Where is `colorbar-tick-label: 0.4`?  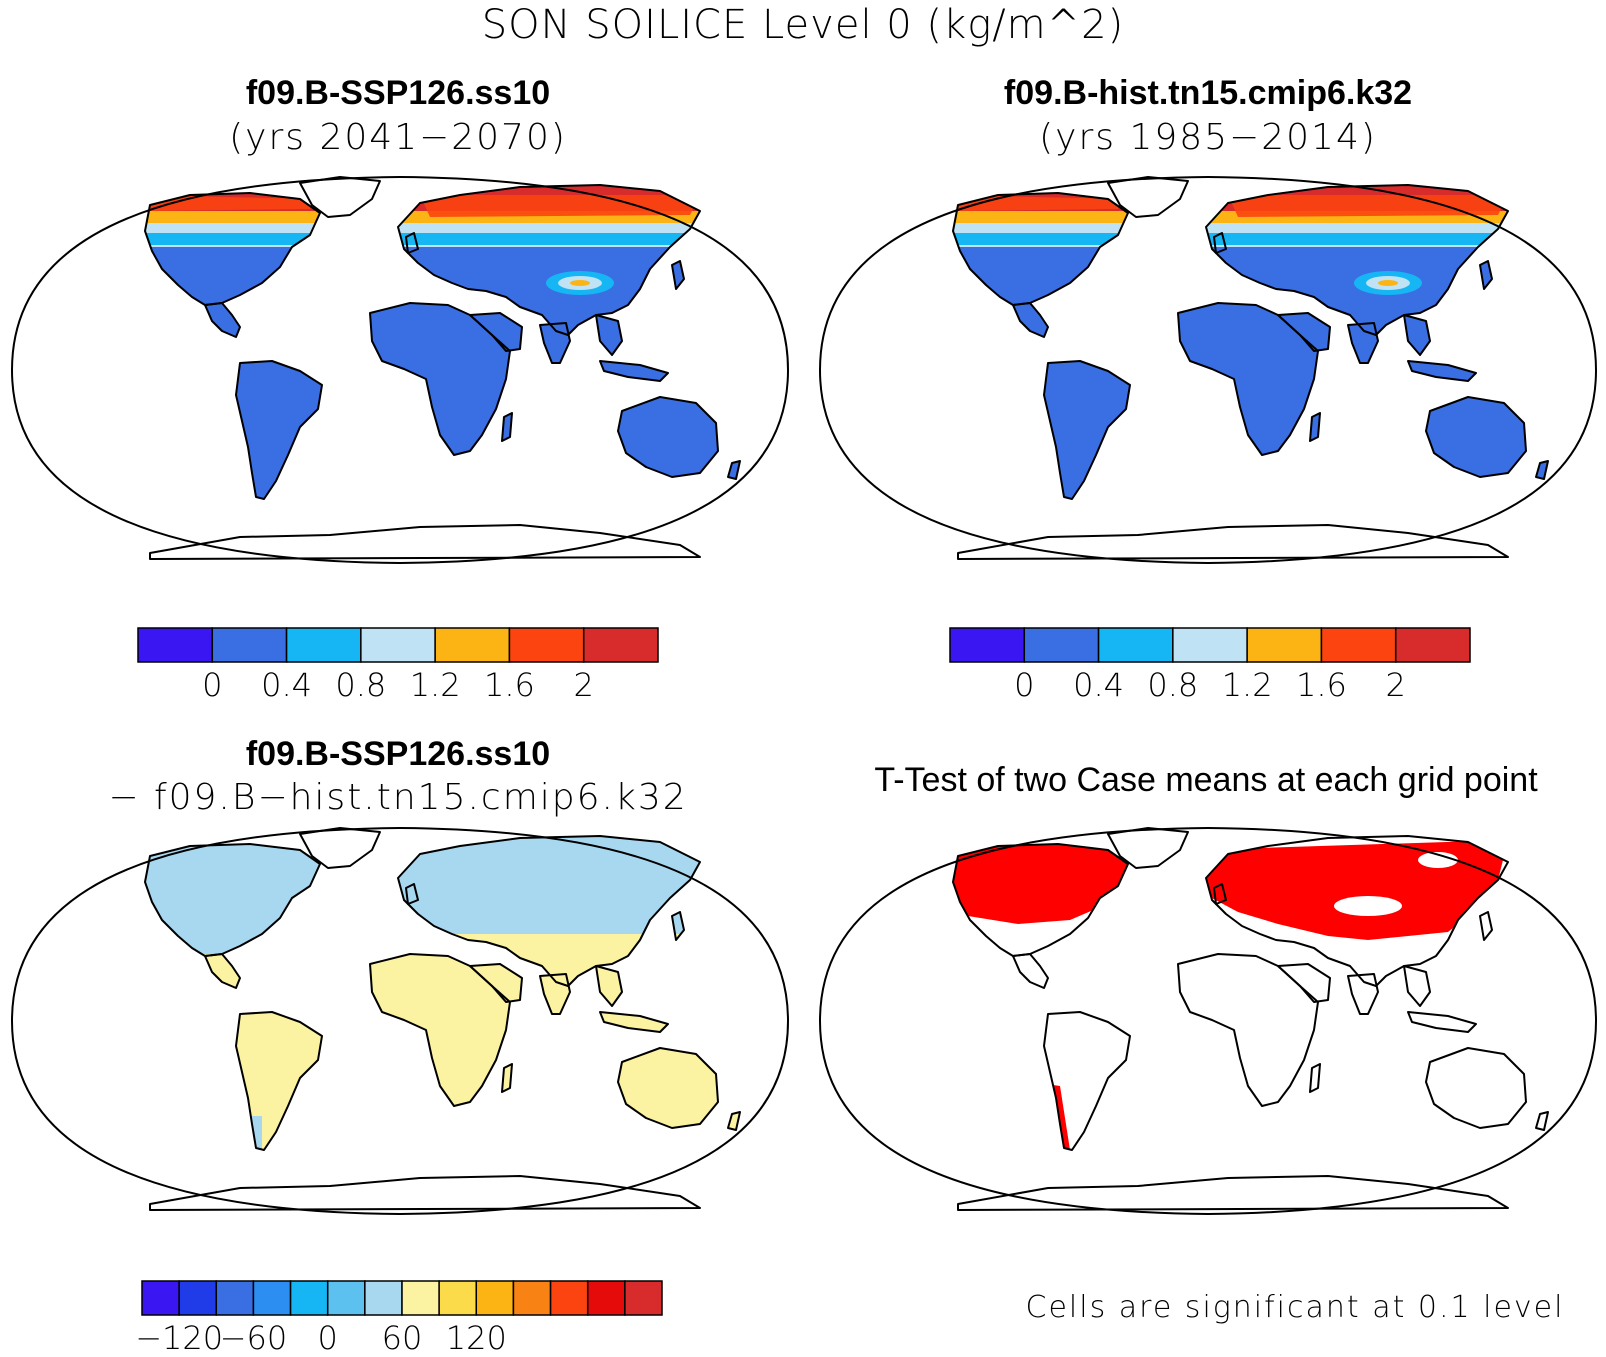
colorbar-tick-label: 0.4 is located at coordinates (286, 685).